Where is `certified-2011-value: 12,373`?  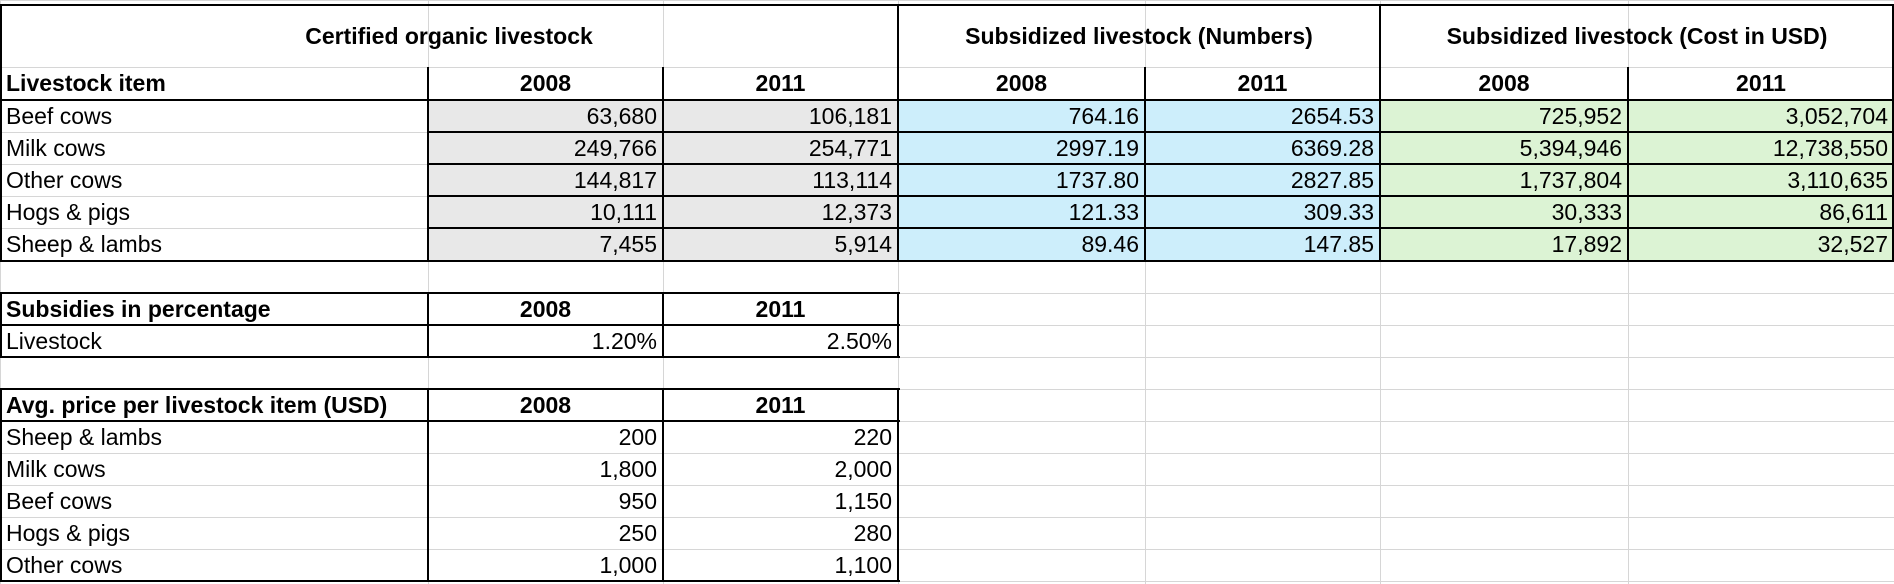
certified-2011-value: 12,373 is located at coordinates (856, 211).